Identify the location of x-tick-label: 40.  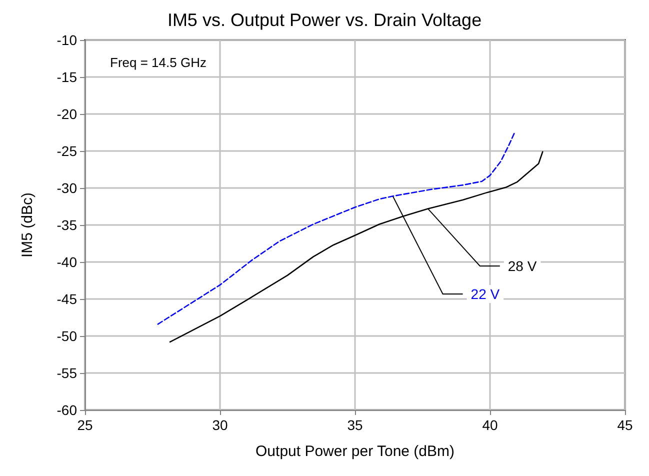
(490, 425).